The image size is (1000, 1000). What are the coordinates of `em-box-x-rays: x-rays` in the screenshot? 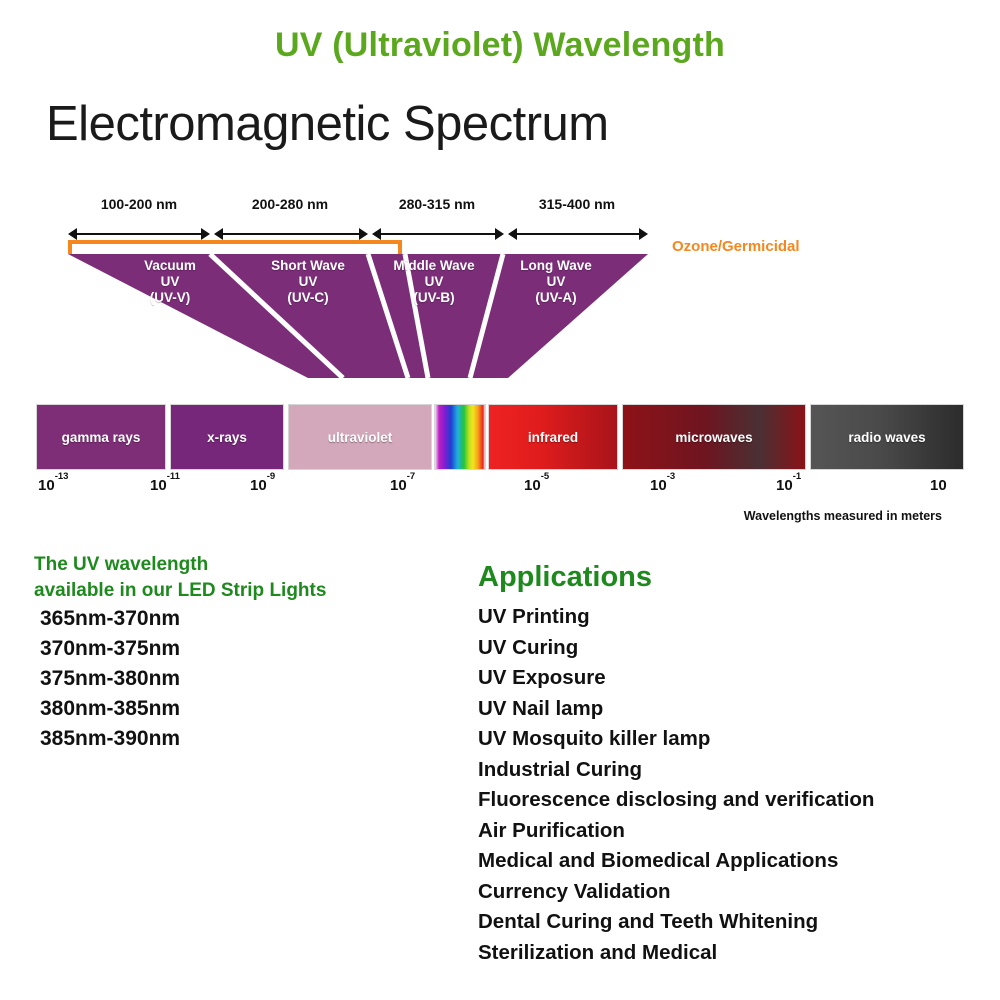 It's located at (227, 437).